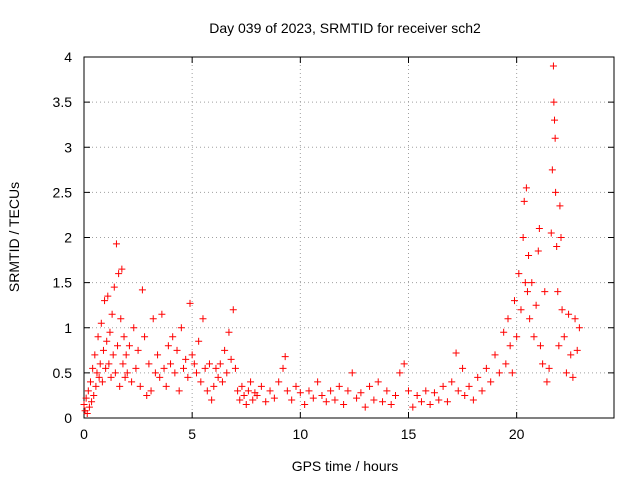 This screenshot has height=480, width=640. I want to click on y-tick-label: 0, so click(68, 418).